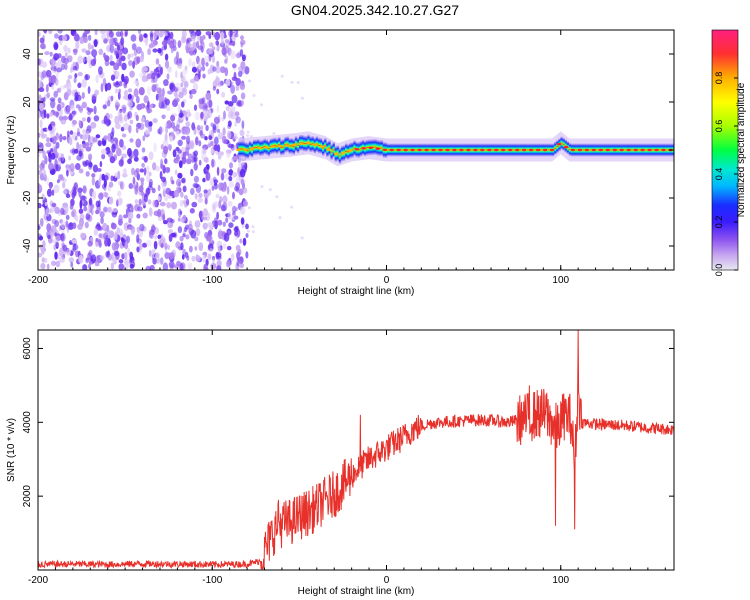 Image resolution: width=750 pixels, height=600 pixels. What do you see at coordinates (719, 78) in the screenshot?
I see `colorbar-tick-label: 0.8` at bounding box center [719, 78].